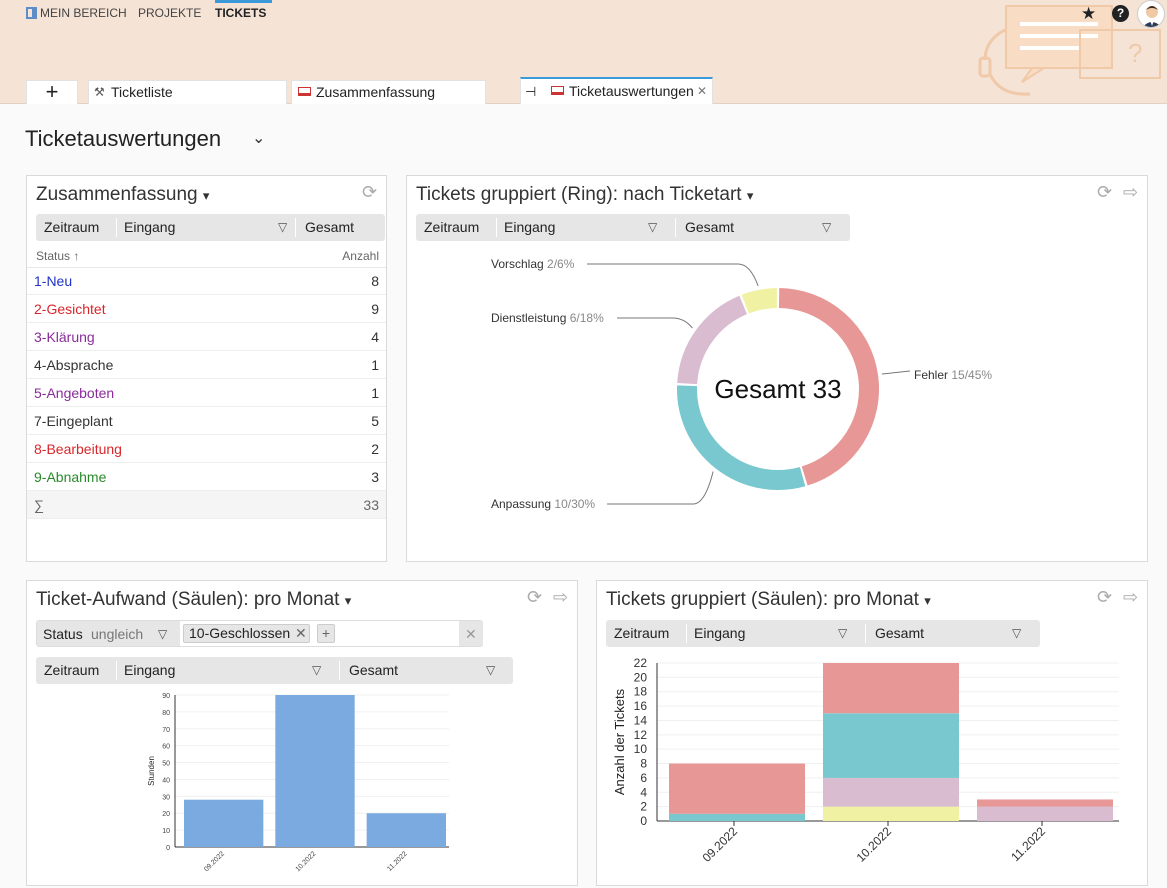 The width and height of the screenshot is (1167, 888). Describe the element at coordinates (166, 747) in the screenshot. I see `y-tick-label: 60` at that location.